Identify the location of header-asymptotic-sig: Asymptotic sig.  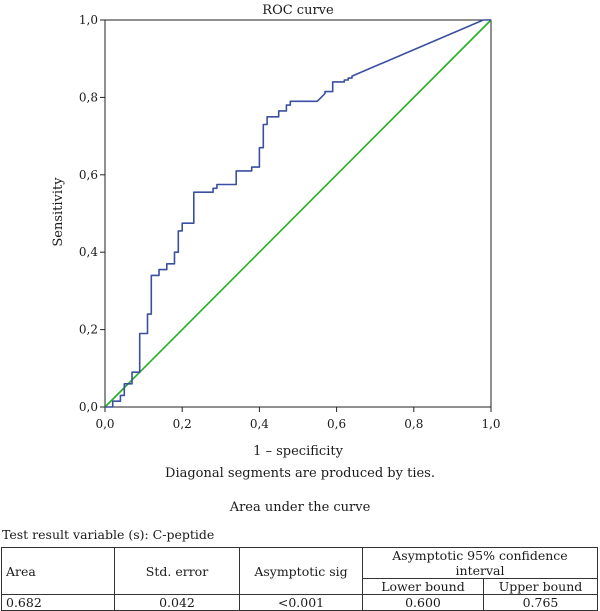
(301, 571).